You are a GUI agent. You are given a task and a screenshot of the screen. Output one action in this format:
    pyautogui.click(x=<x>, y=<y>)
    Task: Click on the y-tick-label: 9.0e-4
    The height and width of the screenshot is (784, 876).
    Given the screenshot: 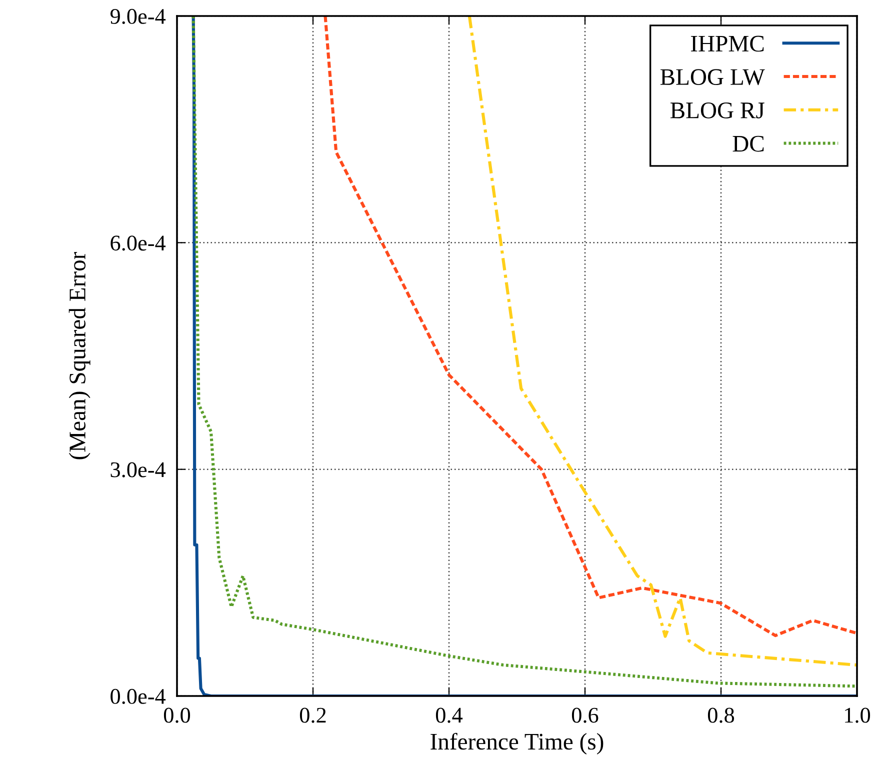 What is the action you would take?
    pyautogui.click(x=138, y=16)
    